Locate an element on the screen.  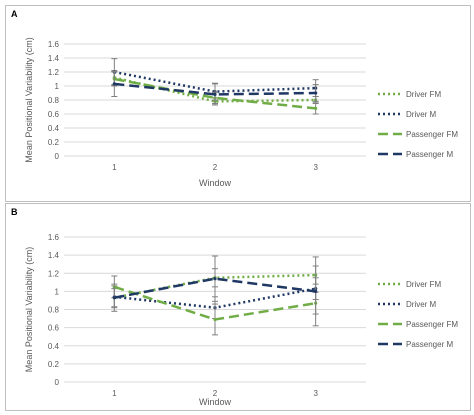
panel-label: A is located at coordinates (14, 14).